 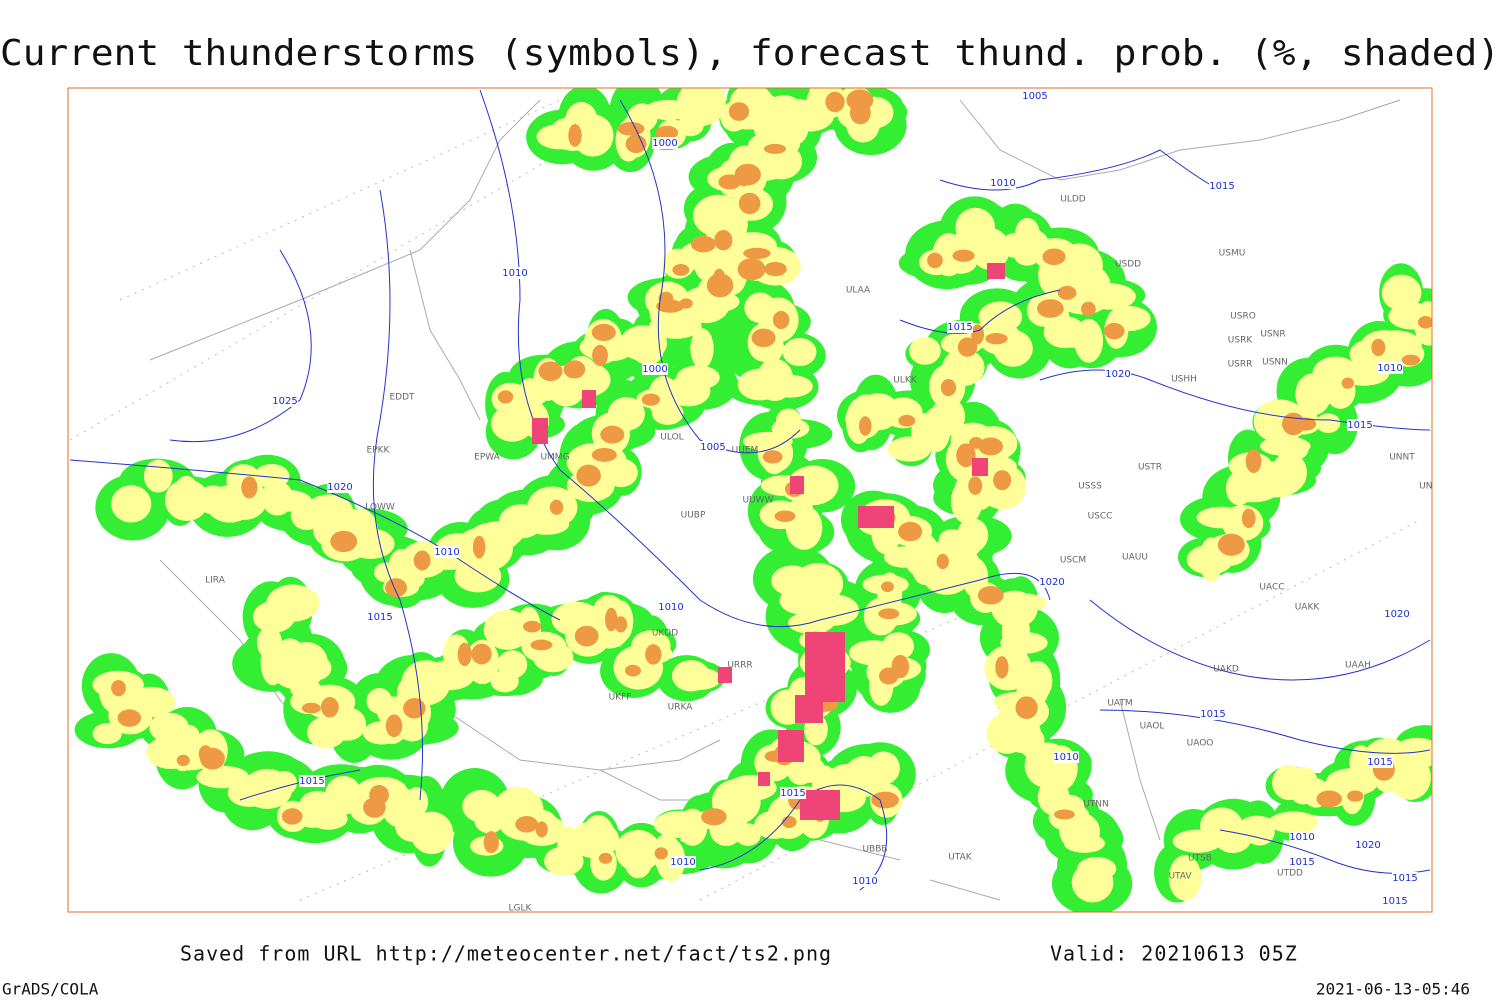 What do you see at coordinates (1243, 317) in the screenshot?
I see `station-code: USRO` at bounding box center [1243, 317].